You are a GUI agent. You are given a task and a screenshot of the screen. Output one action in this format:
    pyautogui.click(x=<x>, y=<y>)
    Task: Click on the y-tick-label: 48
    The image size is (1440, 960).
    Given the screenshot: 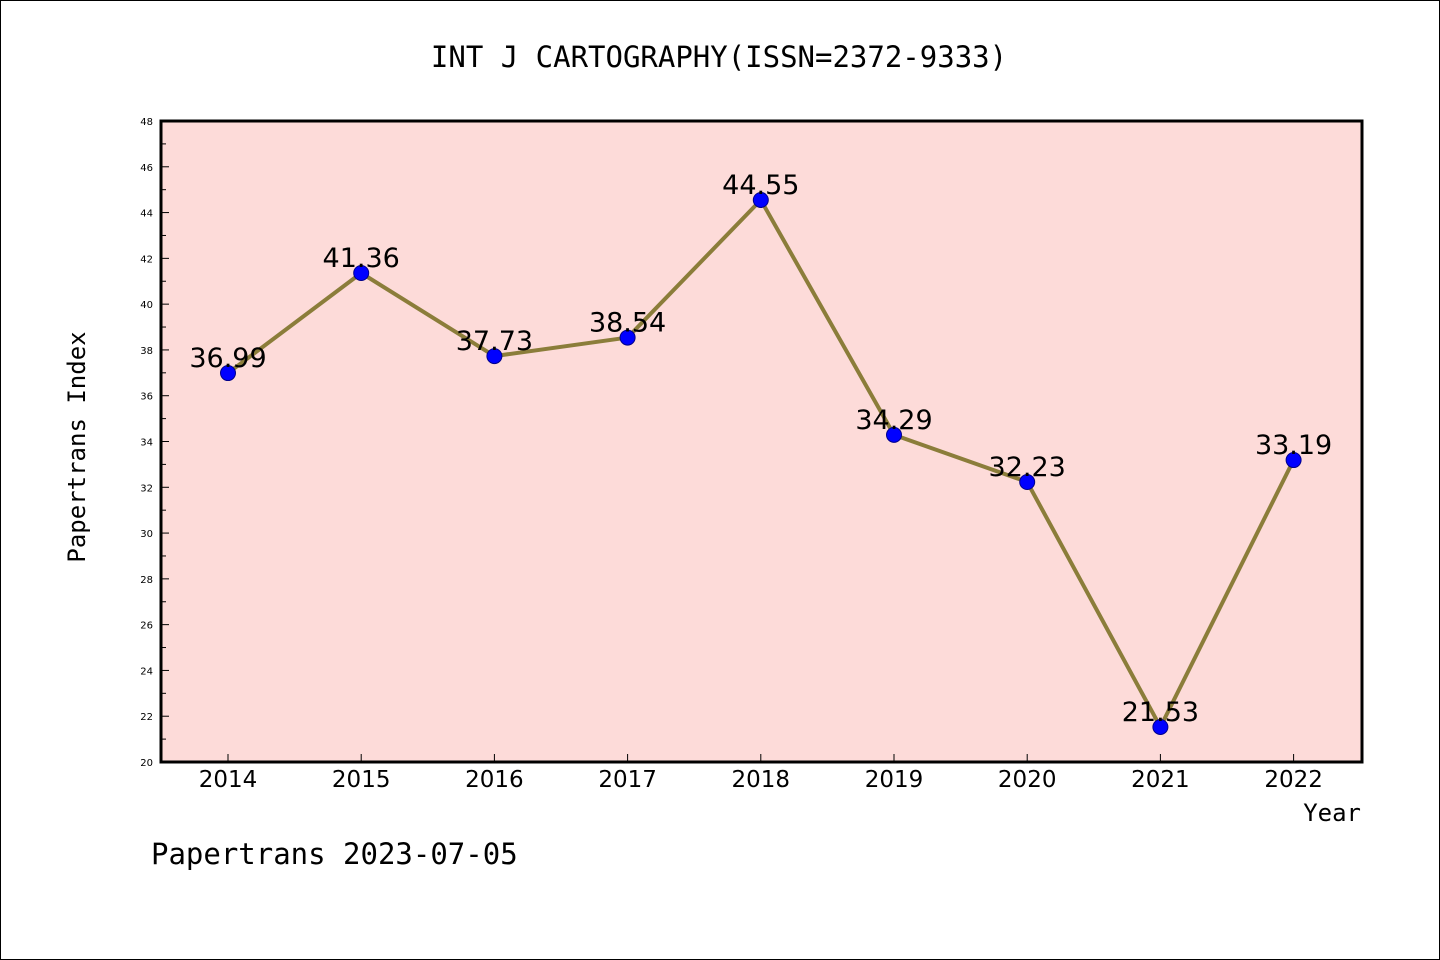 What is the action you would take?
    pyautogui.click(x=146, y=122)
    